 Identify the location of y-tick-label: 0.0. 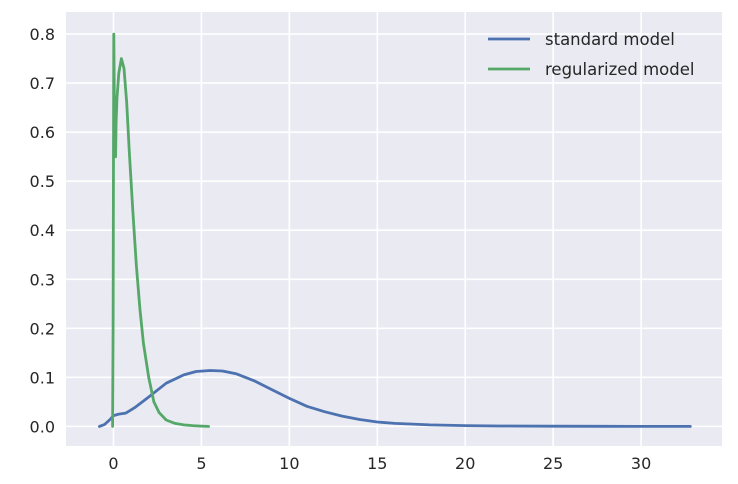
(42, 426).